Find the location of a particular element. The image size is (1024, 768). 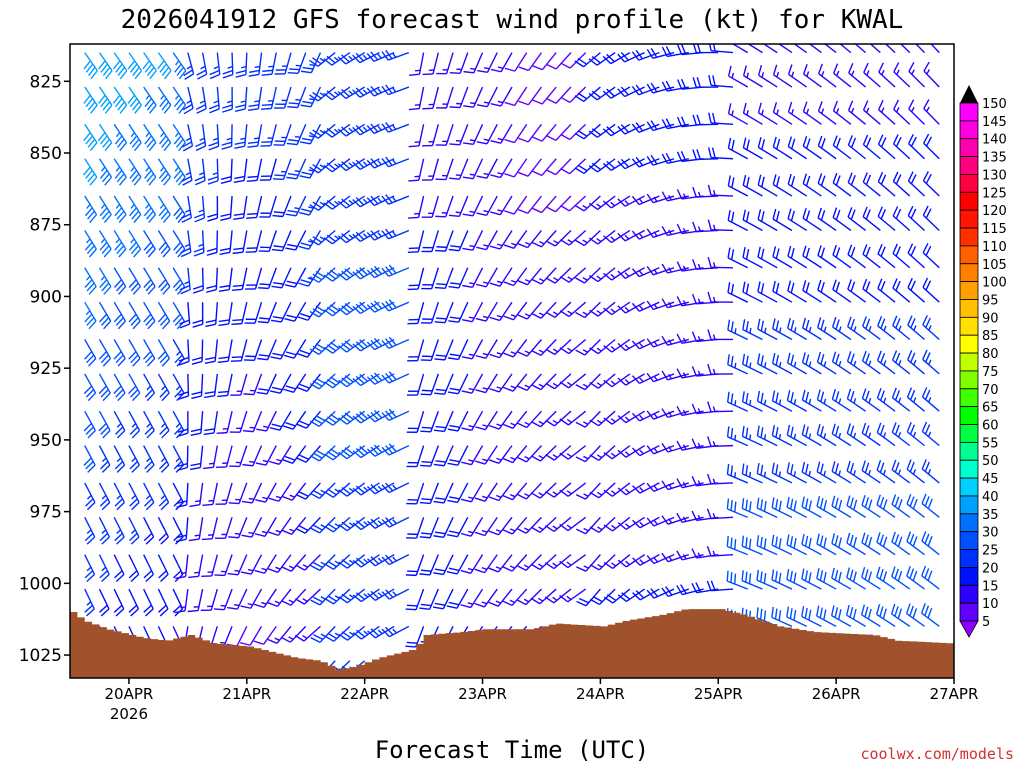

y-tick-label: 1025 is located at coordinates (40, 656).